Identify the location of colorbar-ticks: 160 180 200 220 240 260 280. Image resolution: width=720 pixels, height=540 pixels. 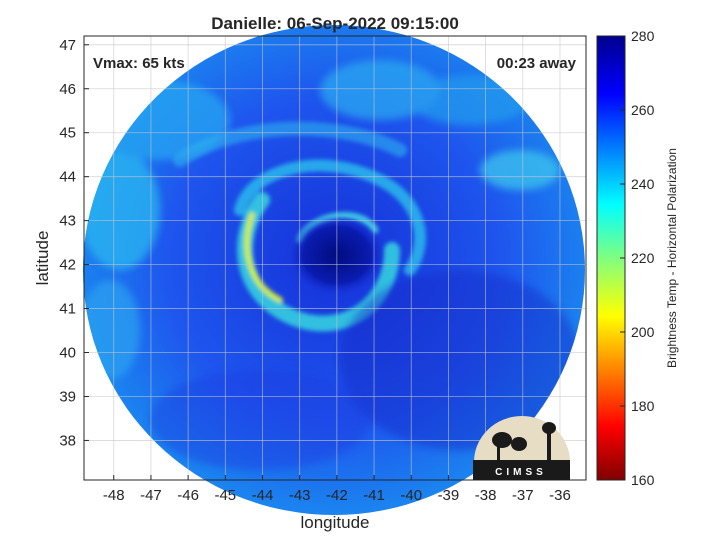
(637, 258).